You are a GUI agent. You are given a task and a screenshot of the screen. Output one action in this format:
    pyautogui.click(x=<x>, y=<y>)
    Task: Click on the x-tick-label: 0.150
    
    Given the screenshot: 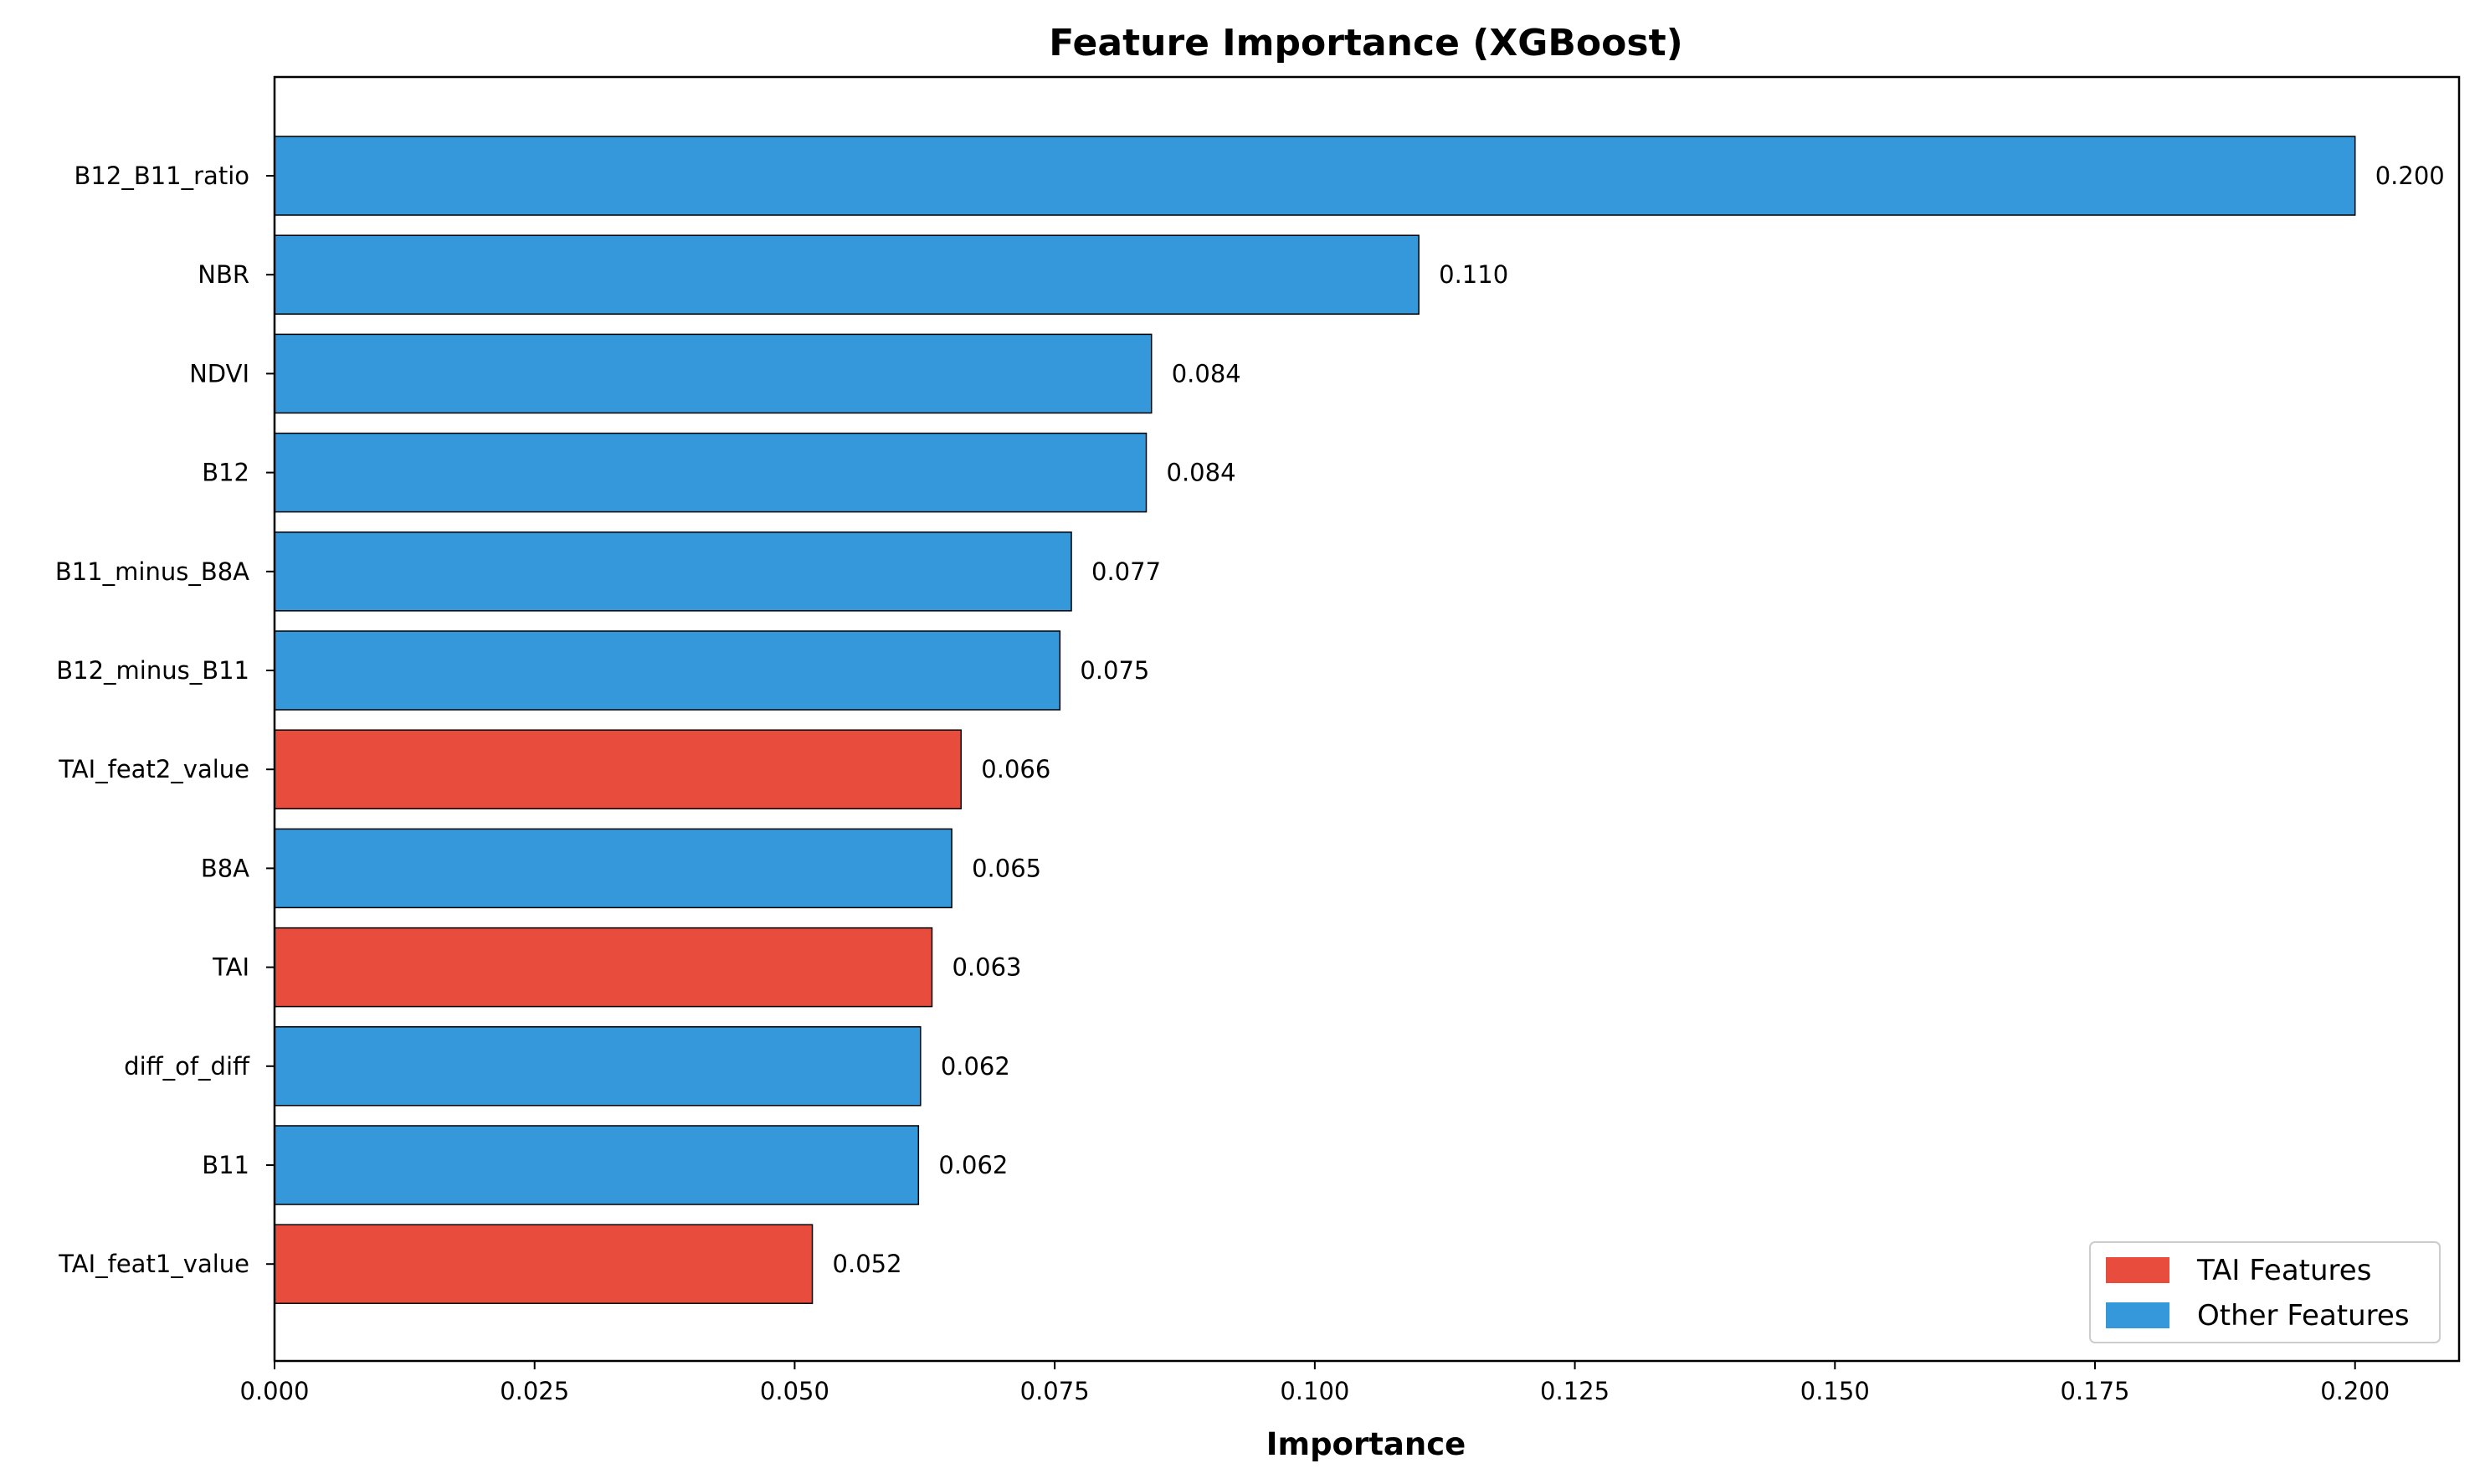 What is the action you would take?
    pyautogui.click(x=1835, y=1391)
    